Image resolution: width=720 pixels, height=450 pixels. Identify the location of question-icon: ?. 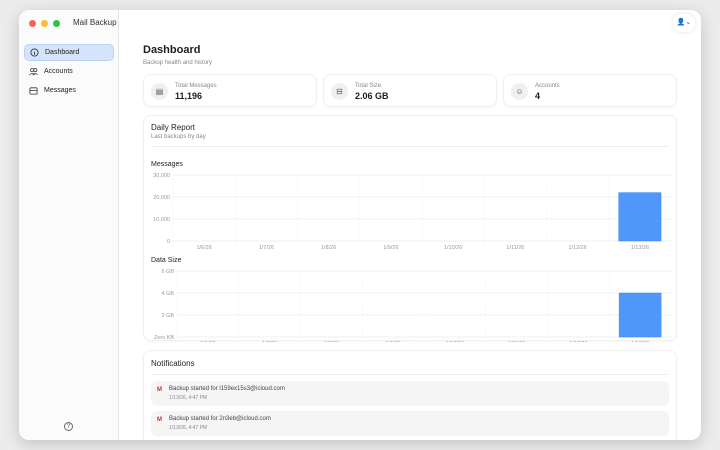
(68, 426).